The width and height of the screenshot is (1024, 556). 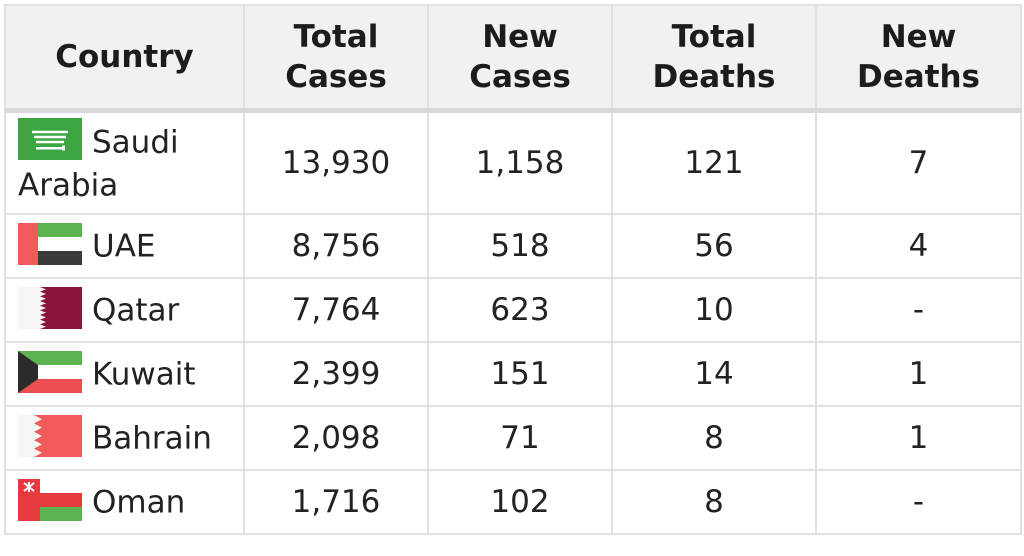 What do you see at coordinates (336, 502) in the screenshot?
I see `total-cases-cell: 1,716` at bounding box center [336, 502].